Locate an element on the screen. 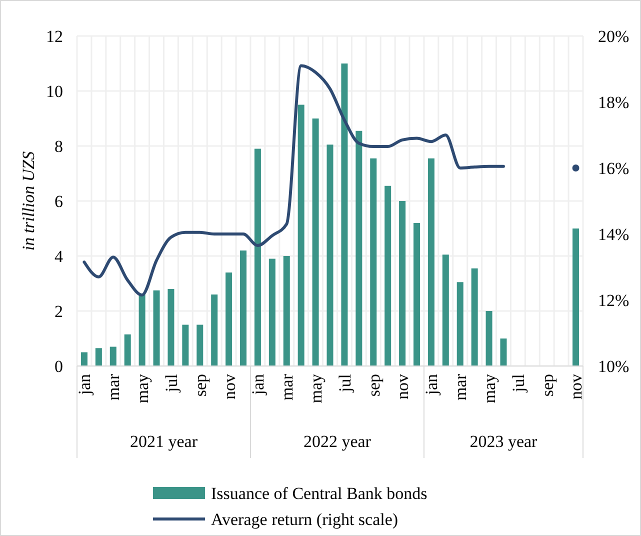 The width and height of the screenshot is (641, 536). y2-tick-label: 10% is located at coordinates (614, 366).